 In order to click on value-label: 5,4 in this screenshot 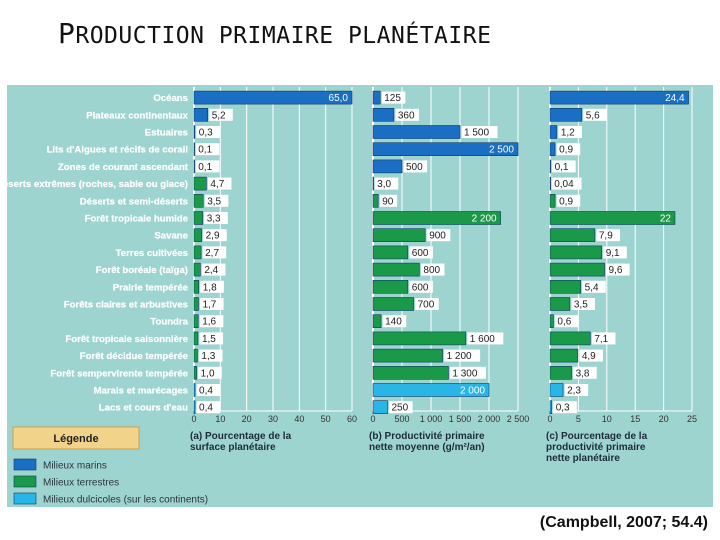, I will do `click(592, 287)`.